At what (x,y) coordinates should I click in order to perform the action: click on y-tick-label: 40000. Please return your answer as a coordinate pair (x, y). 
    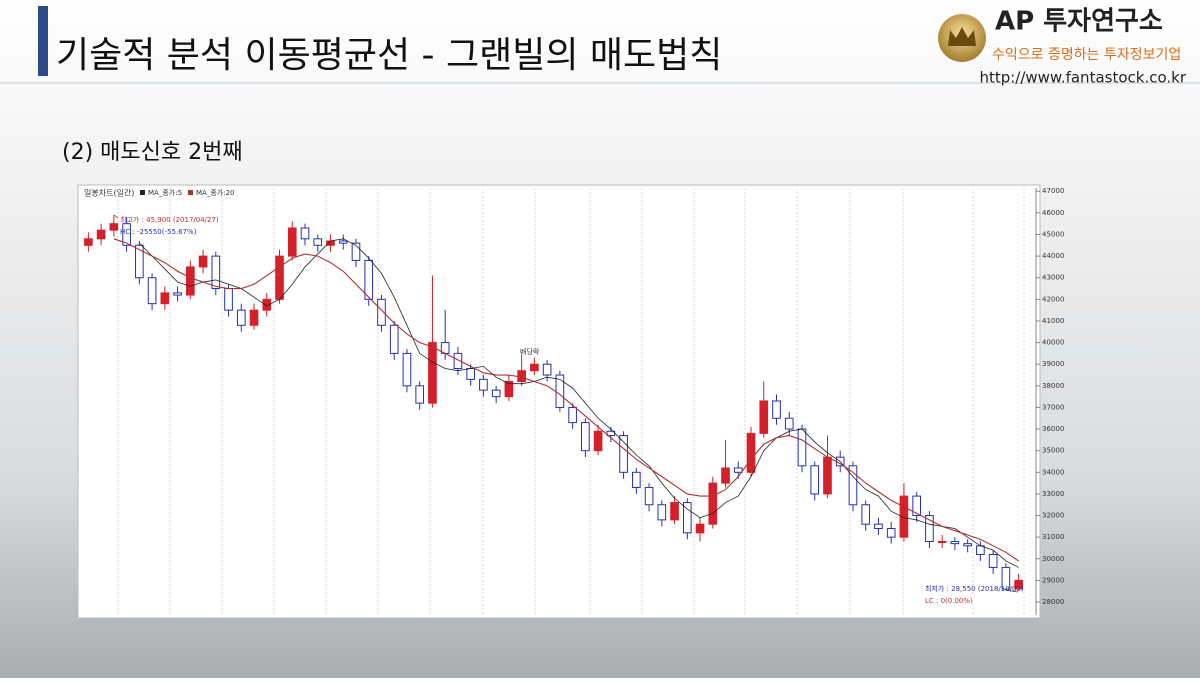
    Looking at the image, I should click on (1053, 343).